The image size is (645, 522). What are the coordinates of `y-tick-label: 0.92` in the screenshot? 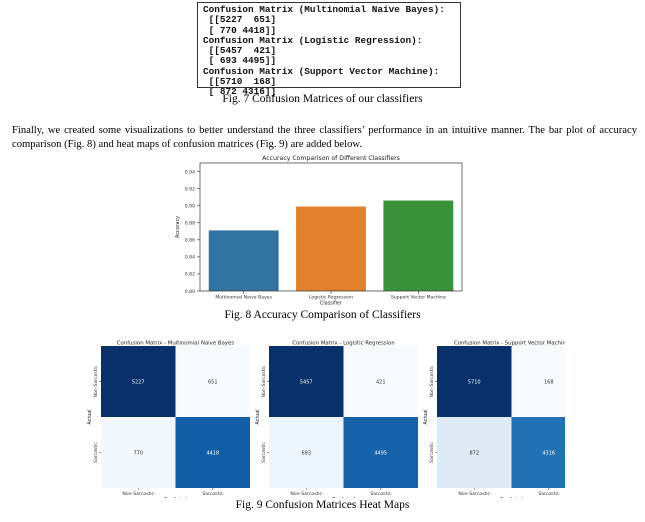 It's located at (190, 189).